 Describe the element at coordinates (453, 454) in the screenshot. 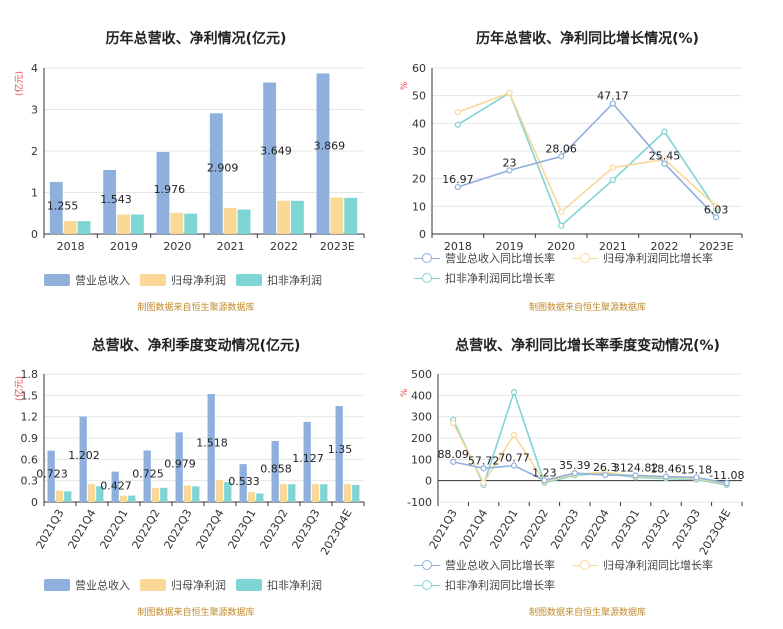

I see `data-label: 88.09` at that location.